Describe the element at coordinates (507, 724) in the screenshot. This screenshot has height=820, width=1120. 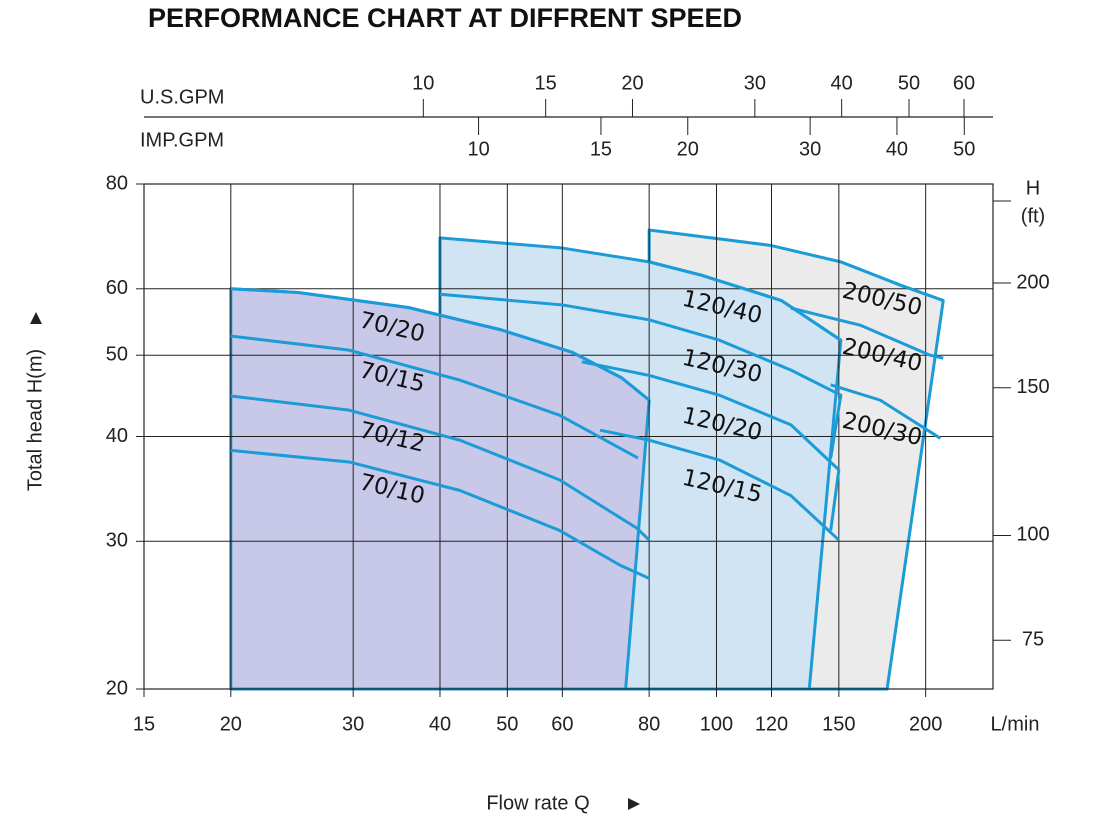
I see `x-tick-label: 50` at that location.